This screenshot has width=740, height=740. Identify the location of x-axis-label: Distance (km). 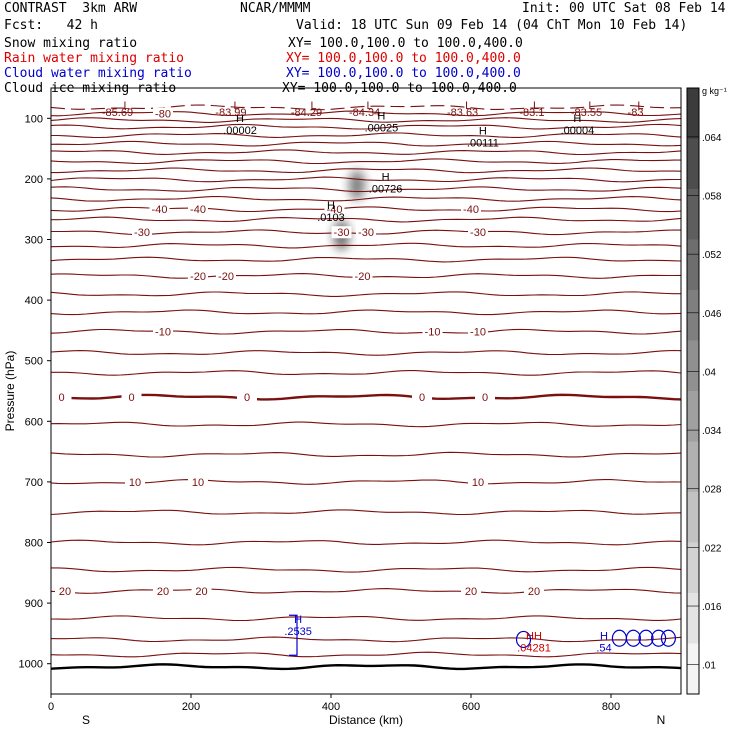
(366, 720).